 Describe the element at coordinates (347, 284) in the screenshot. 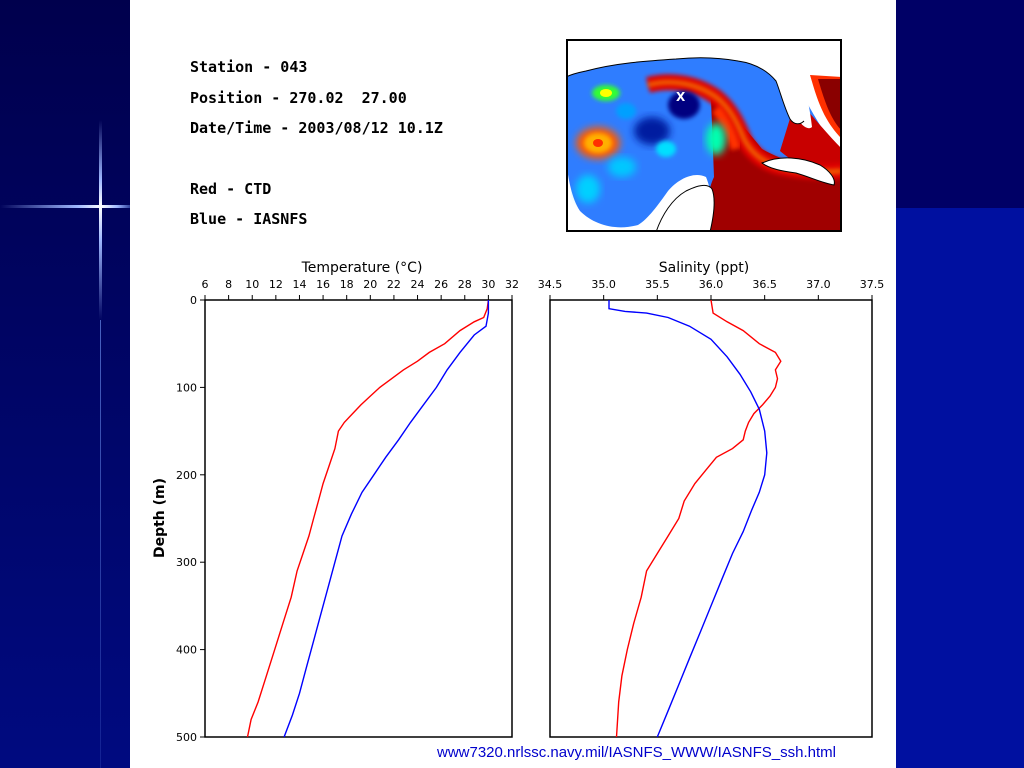

I see `x-tick-label: 18` at that location.